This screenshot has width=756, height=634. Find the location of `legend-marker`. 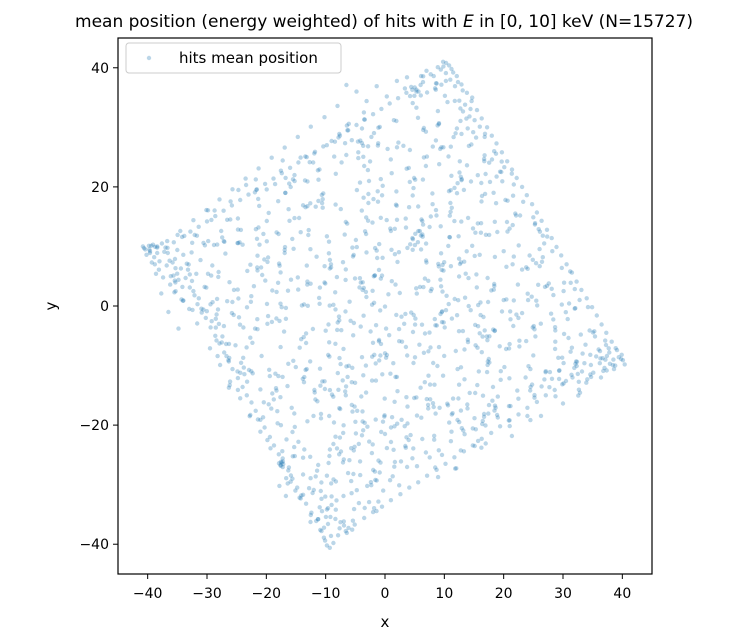

legend-marker is located at coordinates (149, 58).